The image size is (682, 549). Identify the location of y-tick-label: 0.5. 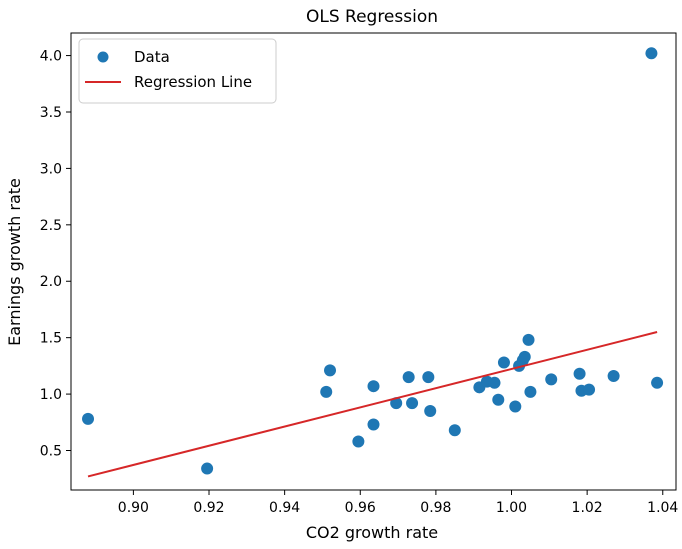
(51, 452).